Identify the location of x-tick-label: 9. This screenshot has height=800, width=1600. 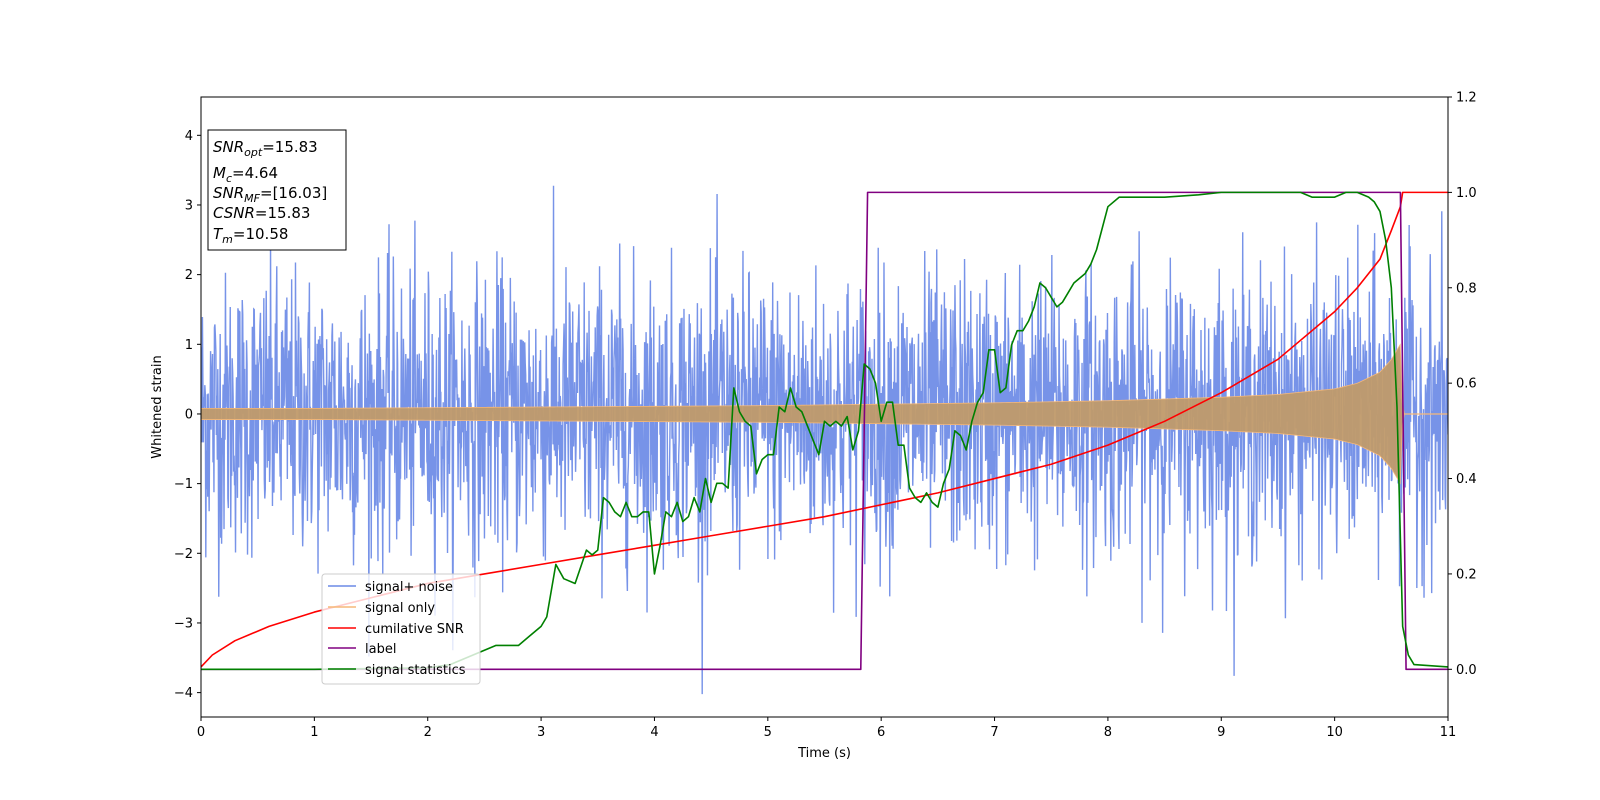
(1221, 732).